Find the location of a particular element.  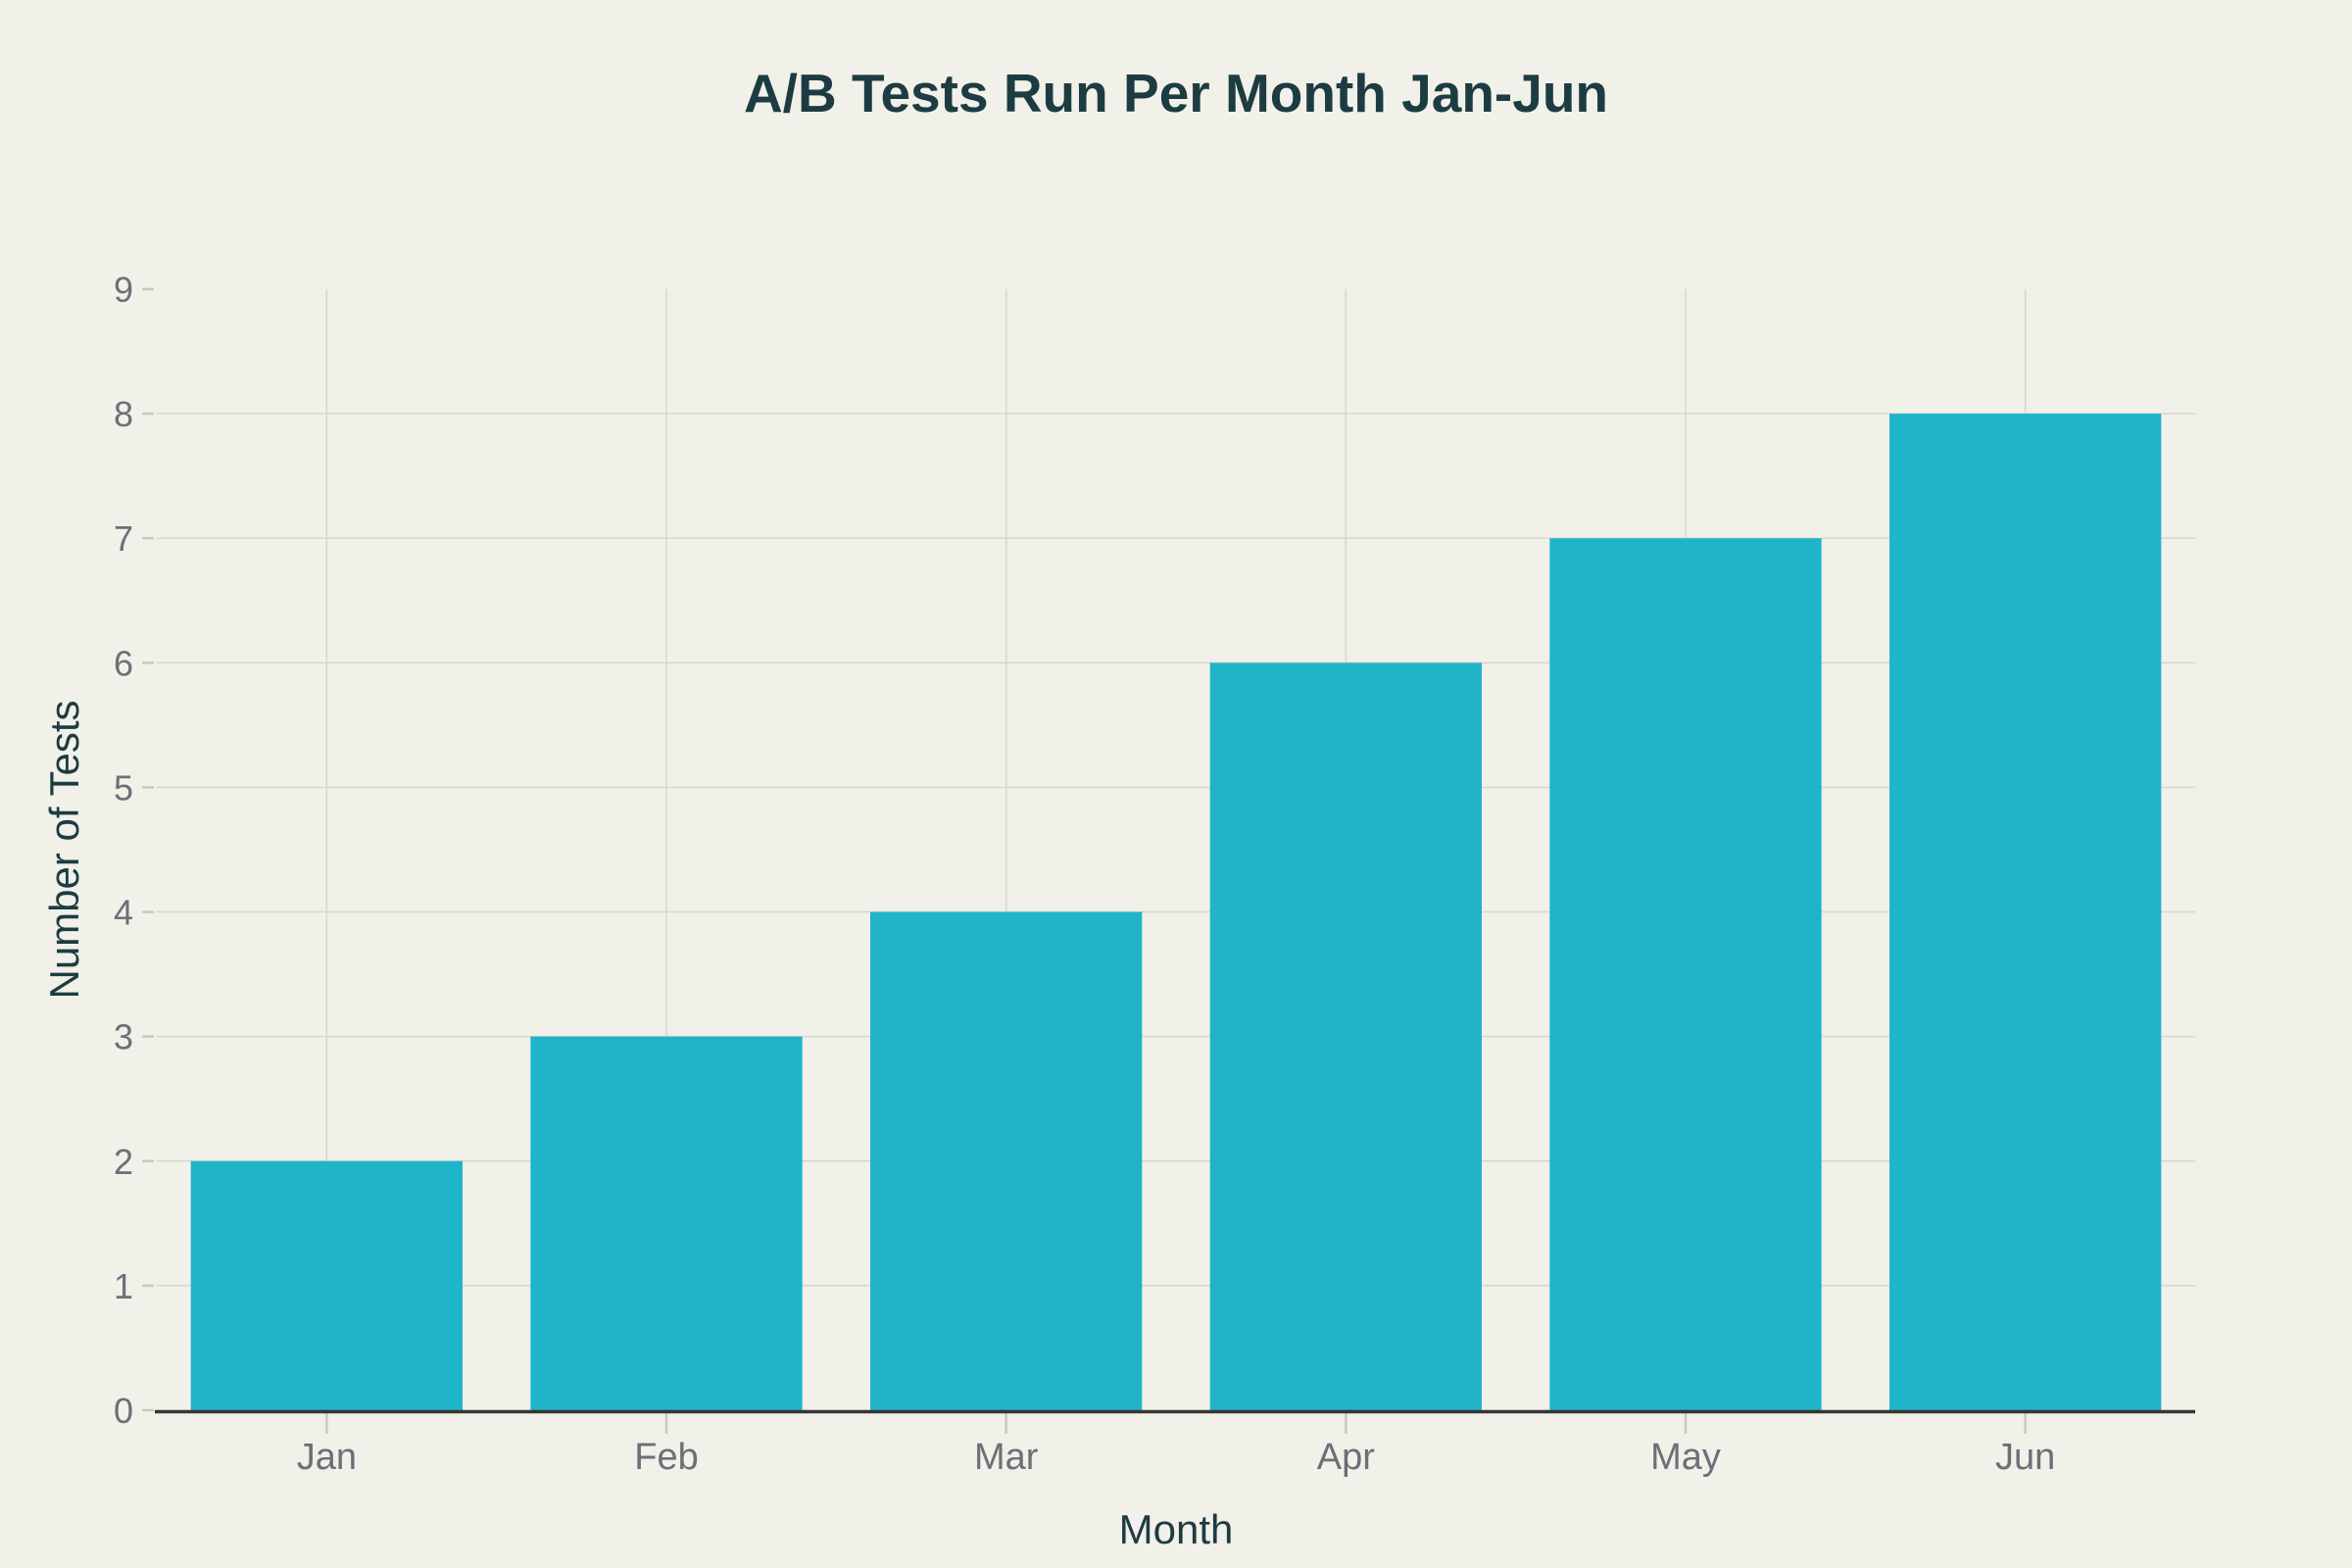

chart-title: A/B Tests Run Per Month Jan-Jun is located at coordinates (1176, 93).